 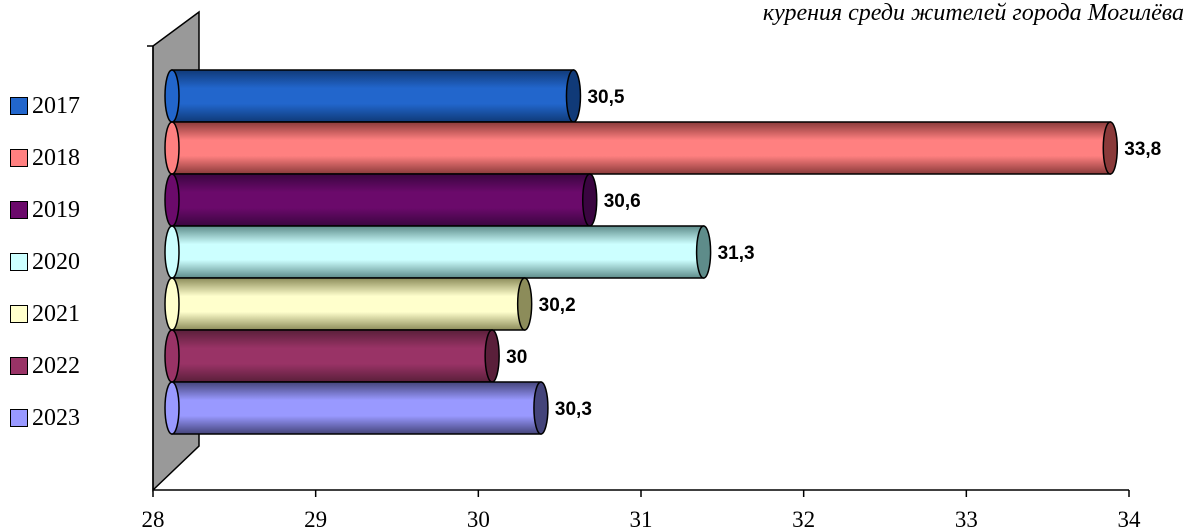 What do you see at coordinates (56, 314) in the screenshot?
I see `legend-label: 2021` at bounding box center [56, 314].